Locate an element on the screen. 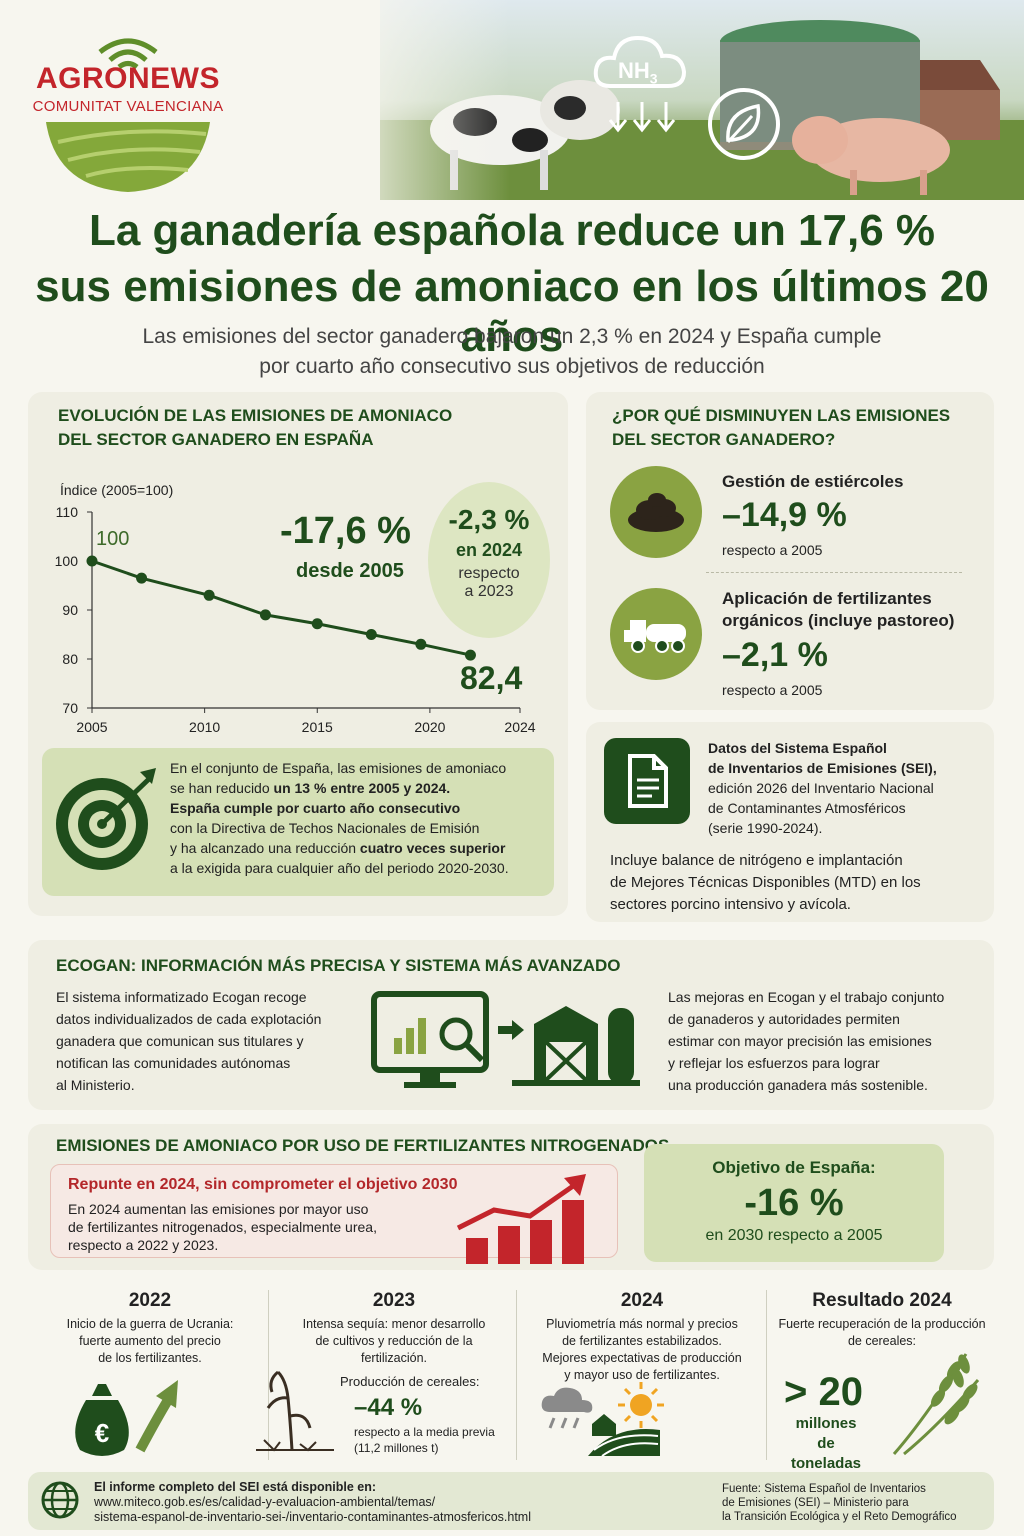  reason1-caption: respecto a 2005 is located at coordinates (772, 550).